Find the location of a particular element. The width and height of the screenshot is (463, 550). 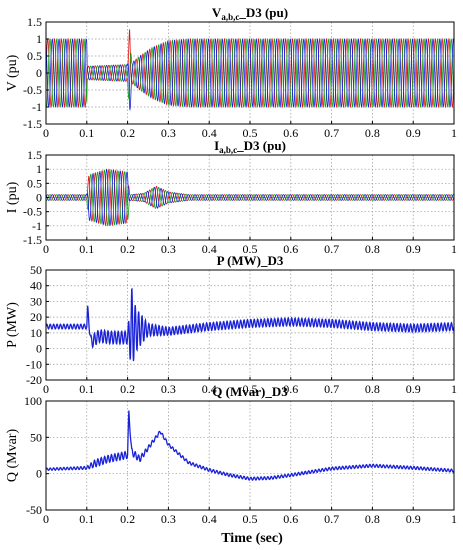

y-tick-label: 20 is located at coordinates (36, 317).